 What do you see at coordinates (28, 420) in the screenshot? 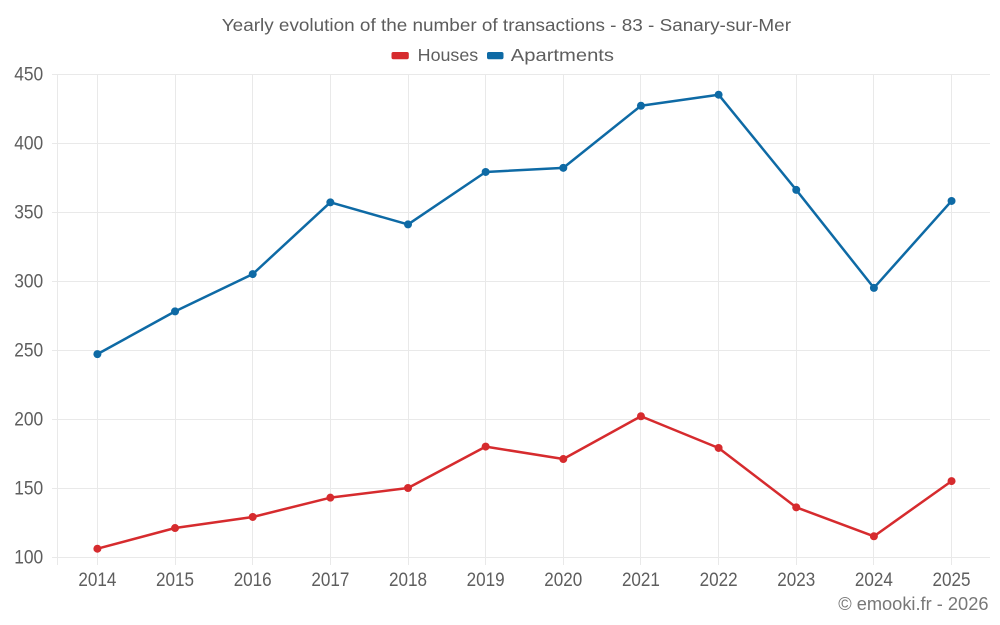
I see `svg-text: 200` at bounding box center [28, 420].